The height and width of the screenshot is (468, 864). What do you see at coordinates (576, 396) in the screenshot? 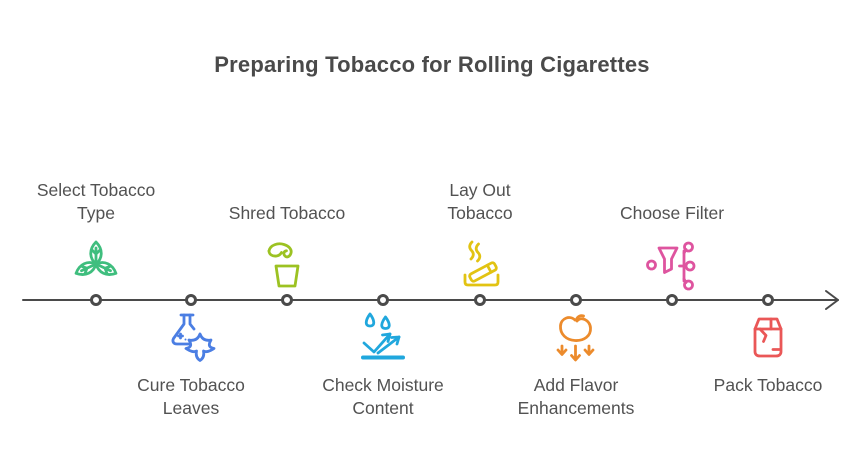
I see `step-label: Add Flavor Enhancements` at bounding box center [576, 396].